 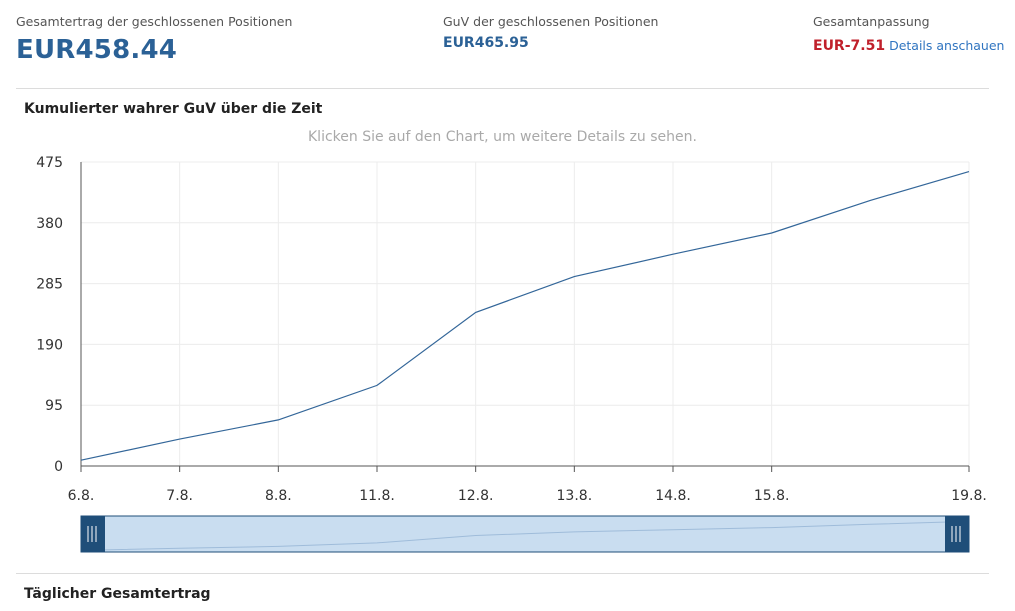 I want to click on x-tick-label: 19.8., so click(x=969, y=496).